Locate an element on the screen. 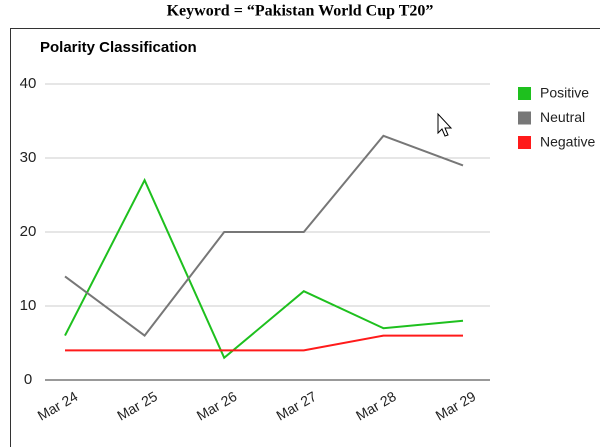  chart-title: Polarity Classification is located at coordinates (118, 47).